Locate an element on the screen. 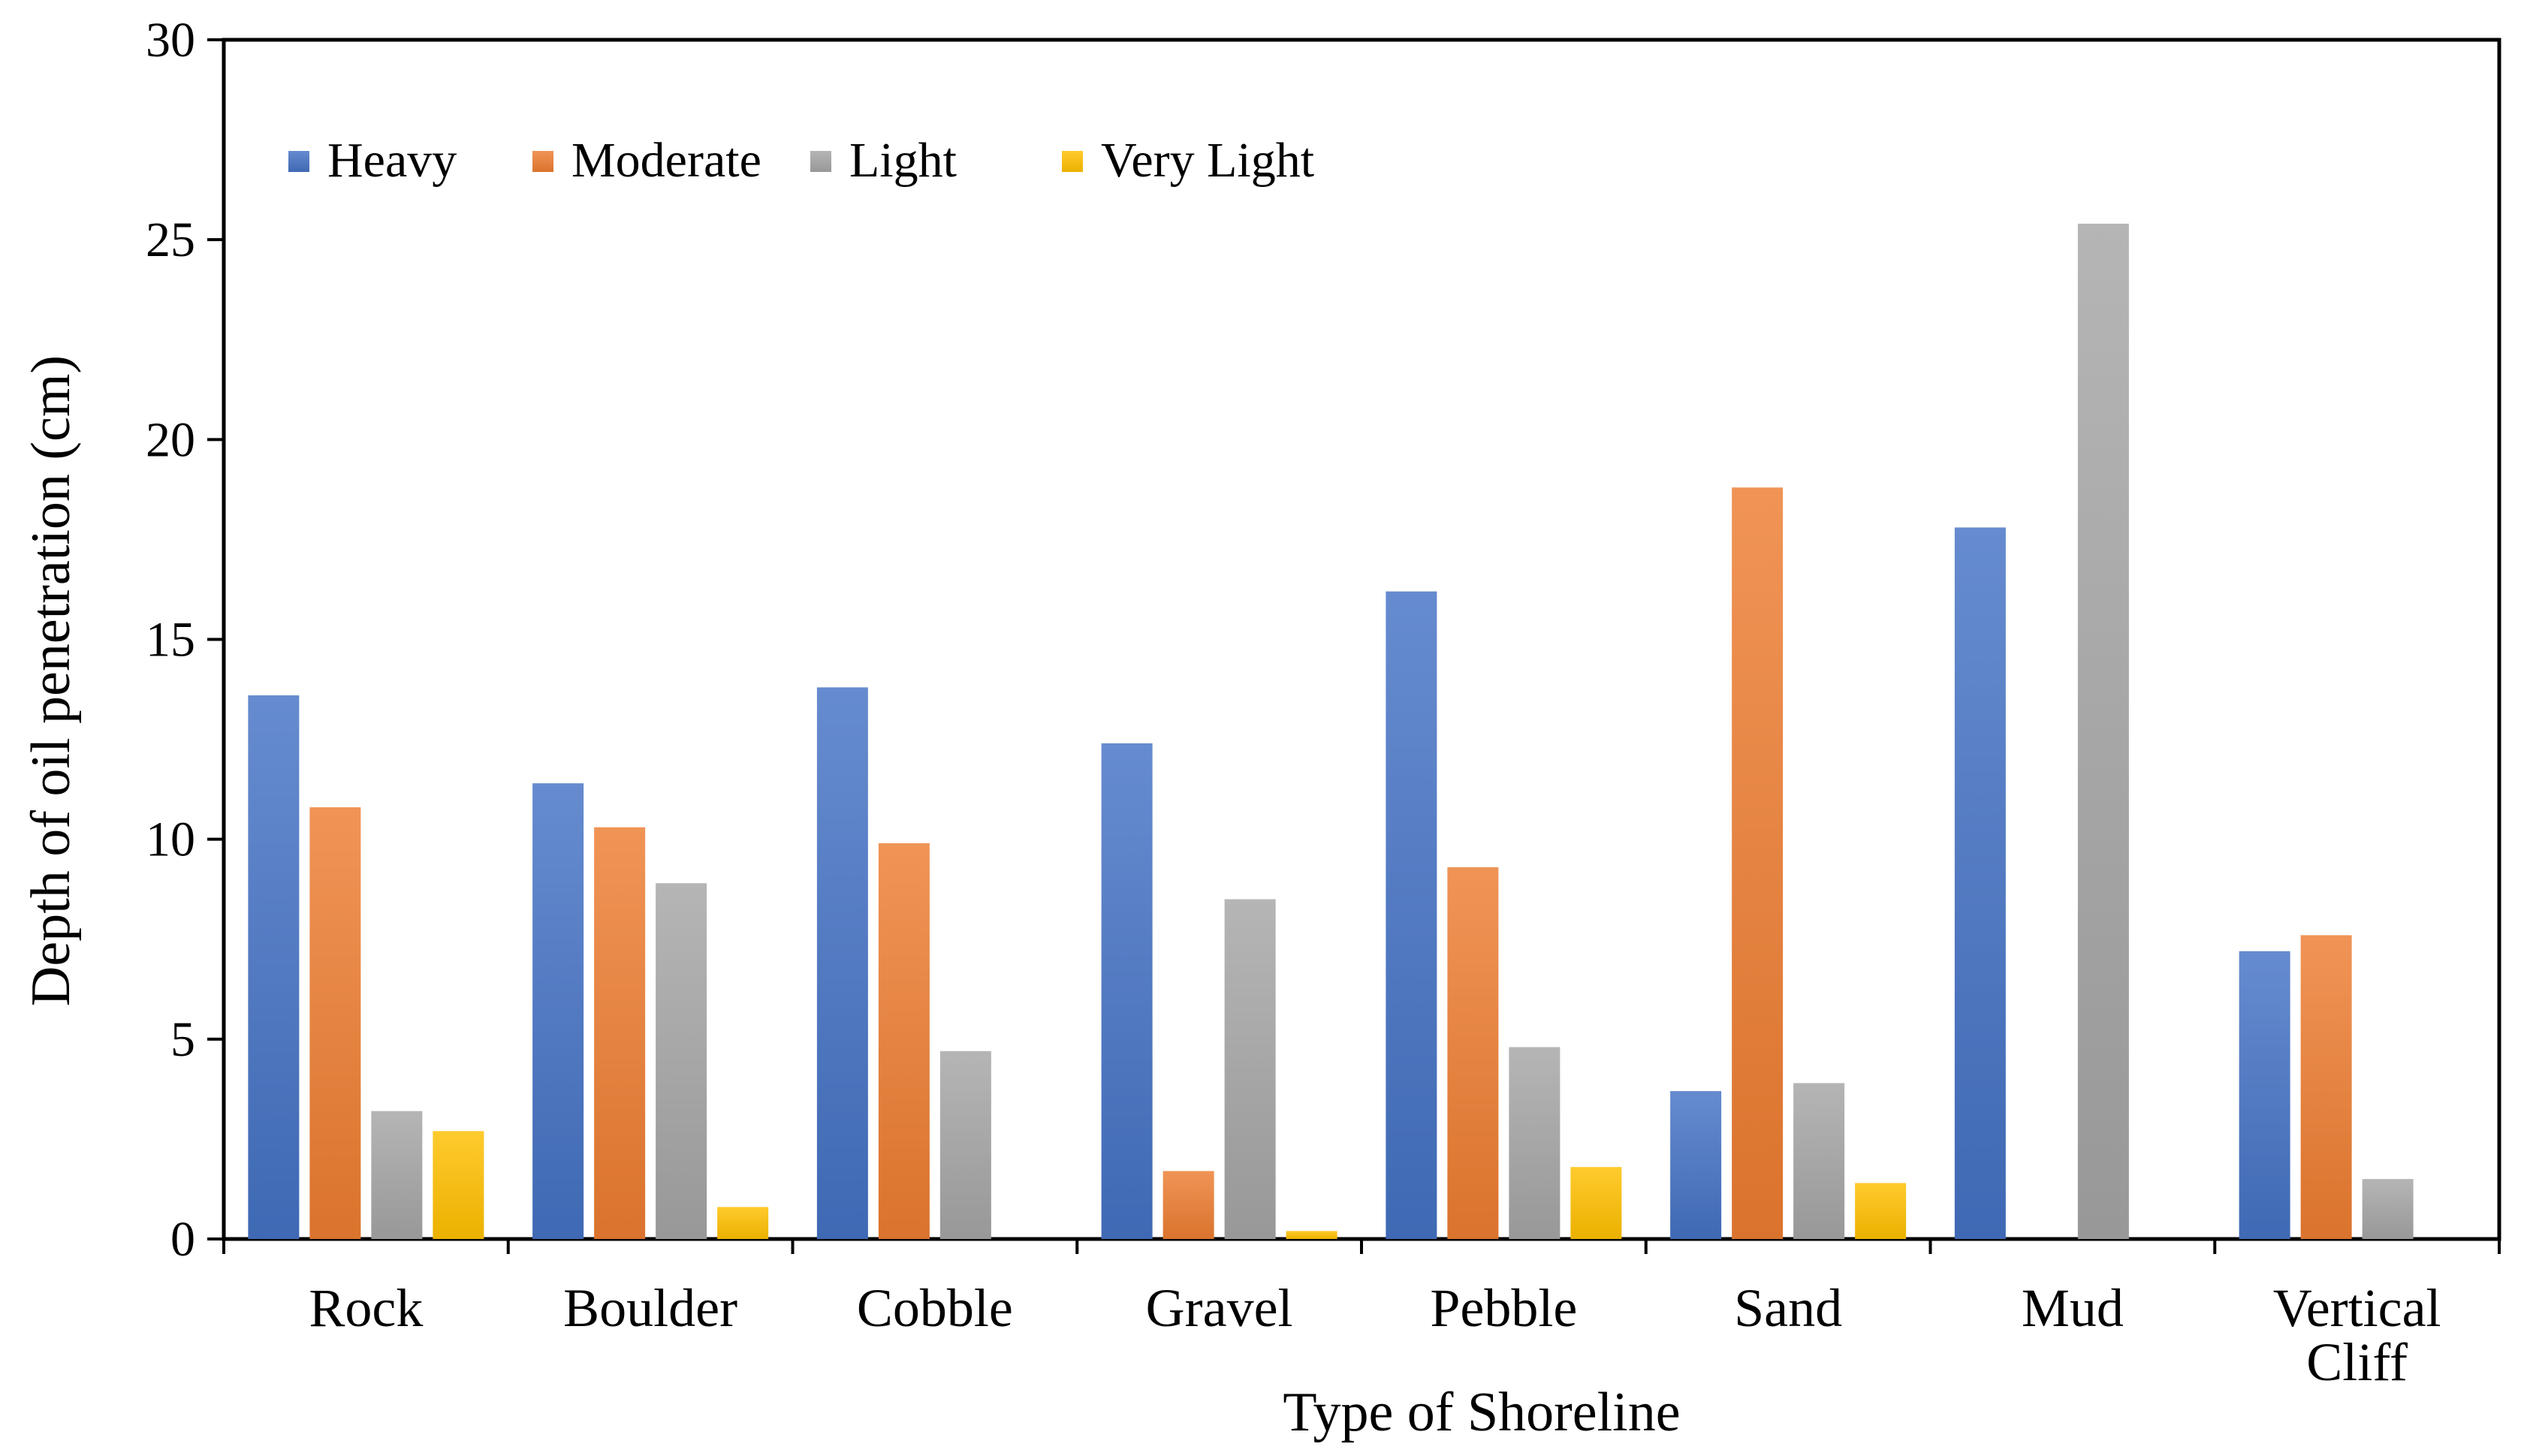 This screenshot has height=1456, width=2521. x-category-label: Rock is located at coordinates (366, 1308).